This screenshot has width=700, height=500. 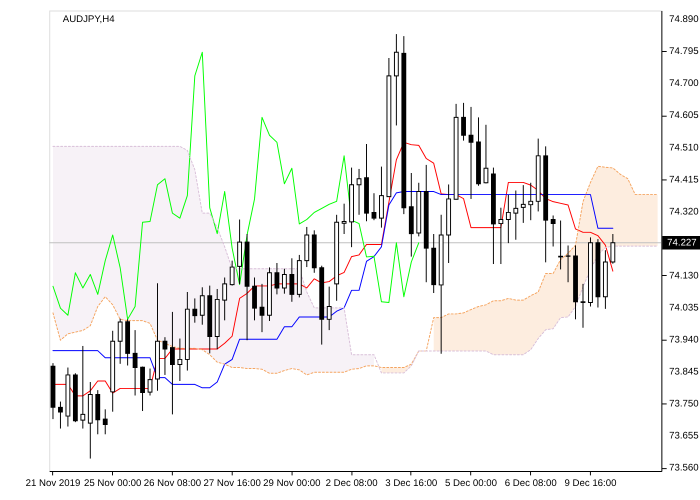 What do you see at coordinates (684, 436) in the screenshot?
I see `y-tick-label: 73.655` at bounding box center [684, 436].